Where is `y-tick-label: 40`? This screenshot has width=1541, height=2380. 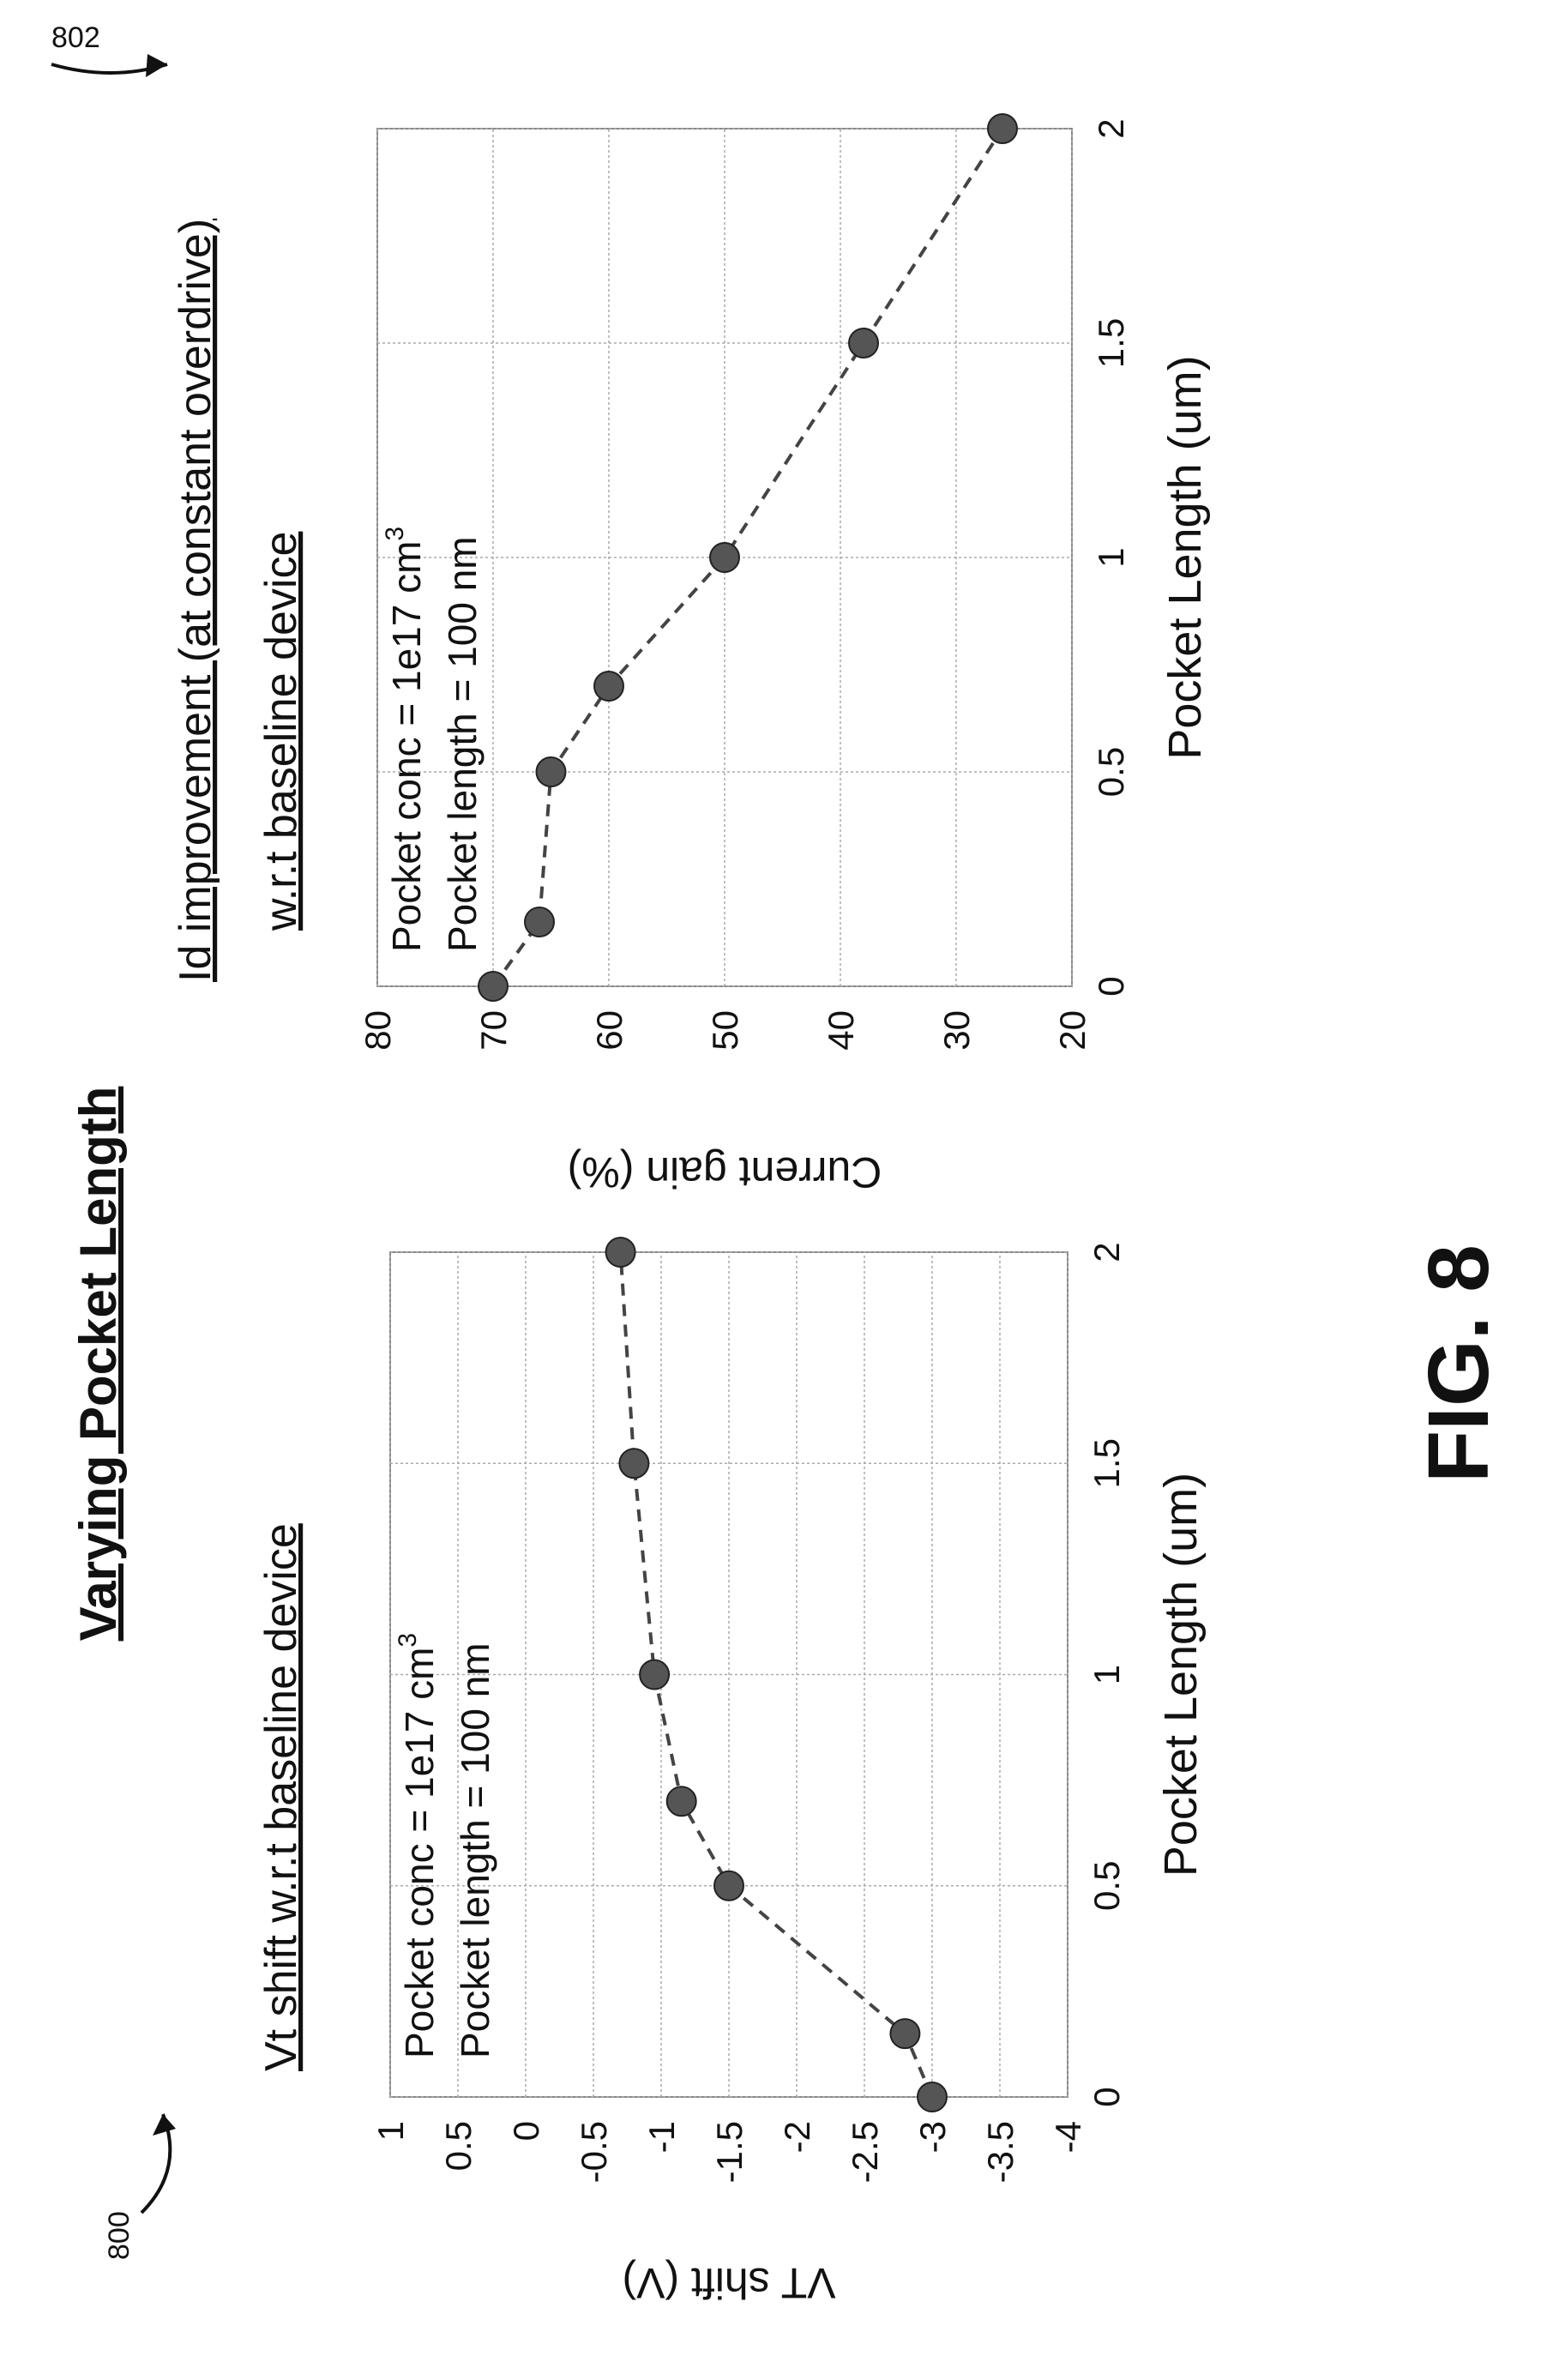
y-tick-label: 40 is located at coordinates (841, 1030).